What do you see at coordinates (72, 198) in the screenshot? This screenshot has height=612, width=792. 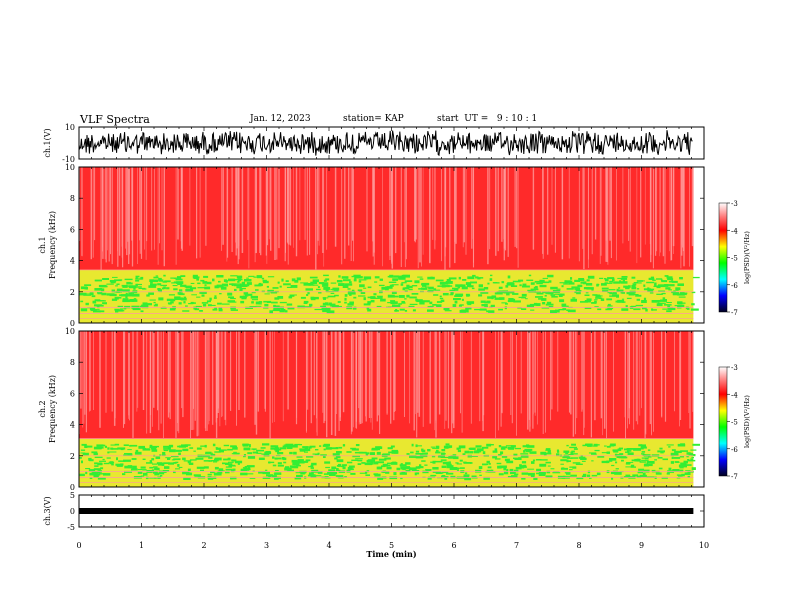 I see `ch1-y-tick-label: 8` at bounding box center [72, 198].